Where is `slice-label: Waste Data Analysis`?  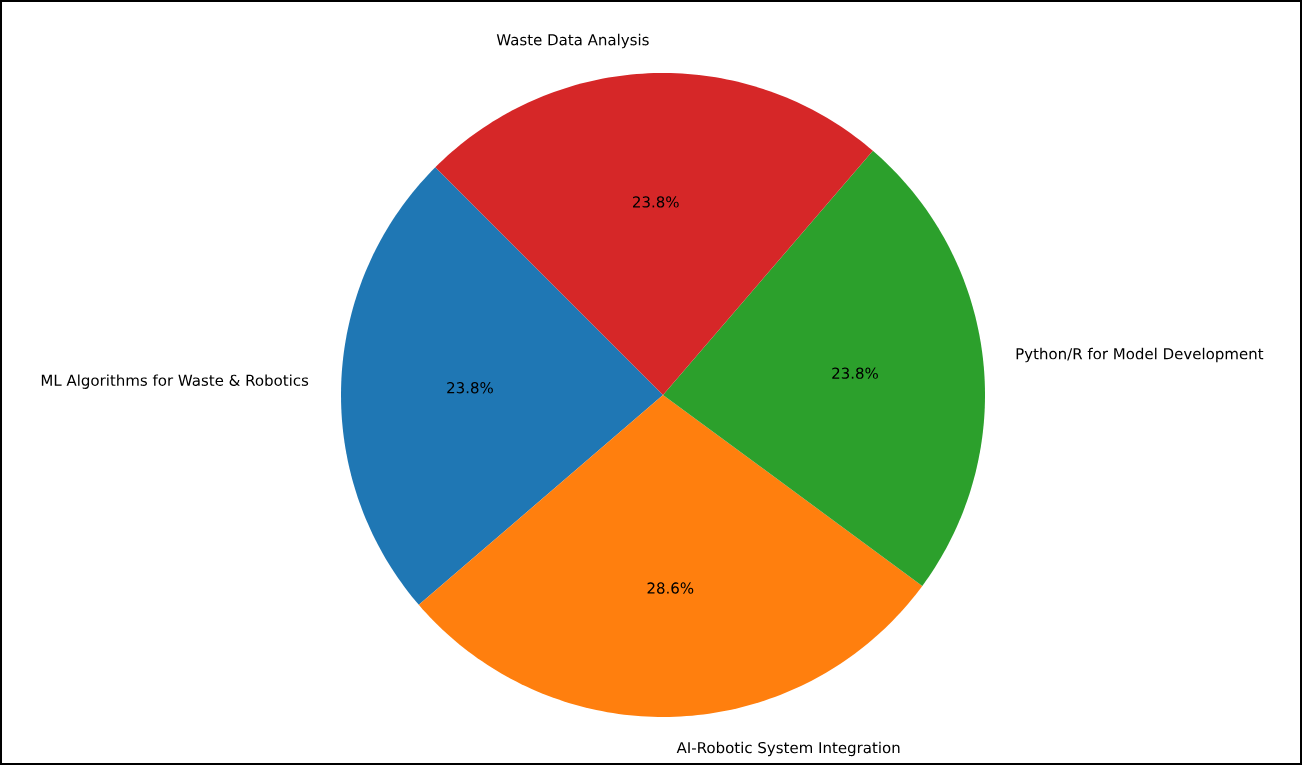 slice-label: Waste Data Analysis is located at coordinates (572, 41).